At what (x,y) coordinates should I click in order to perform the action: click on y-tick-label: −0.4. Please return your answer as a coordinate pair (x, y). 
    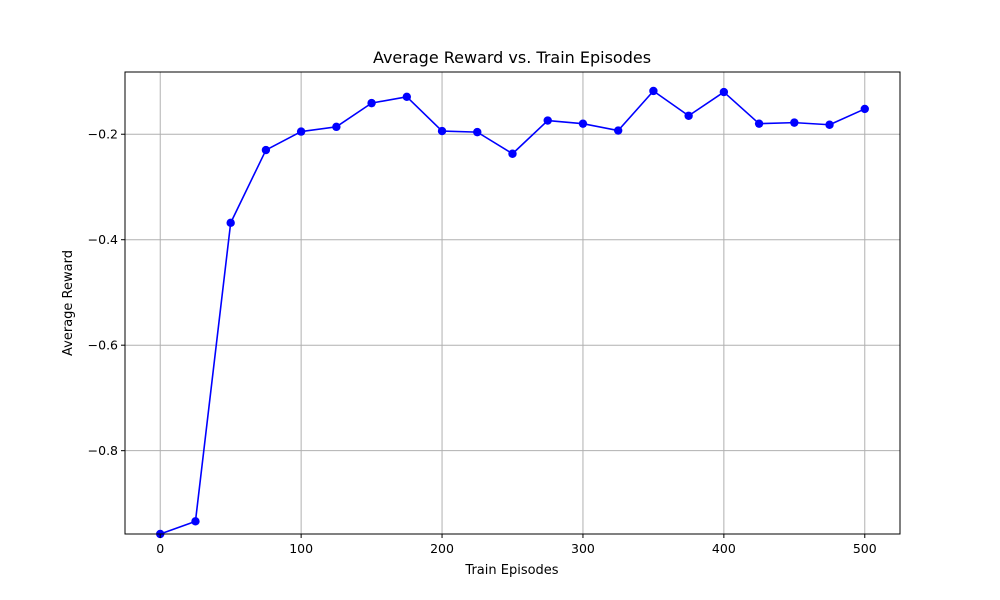
    Looking at the image, I should click on (103, 239).